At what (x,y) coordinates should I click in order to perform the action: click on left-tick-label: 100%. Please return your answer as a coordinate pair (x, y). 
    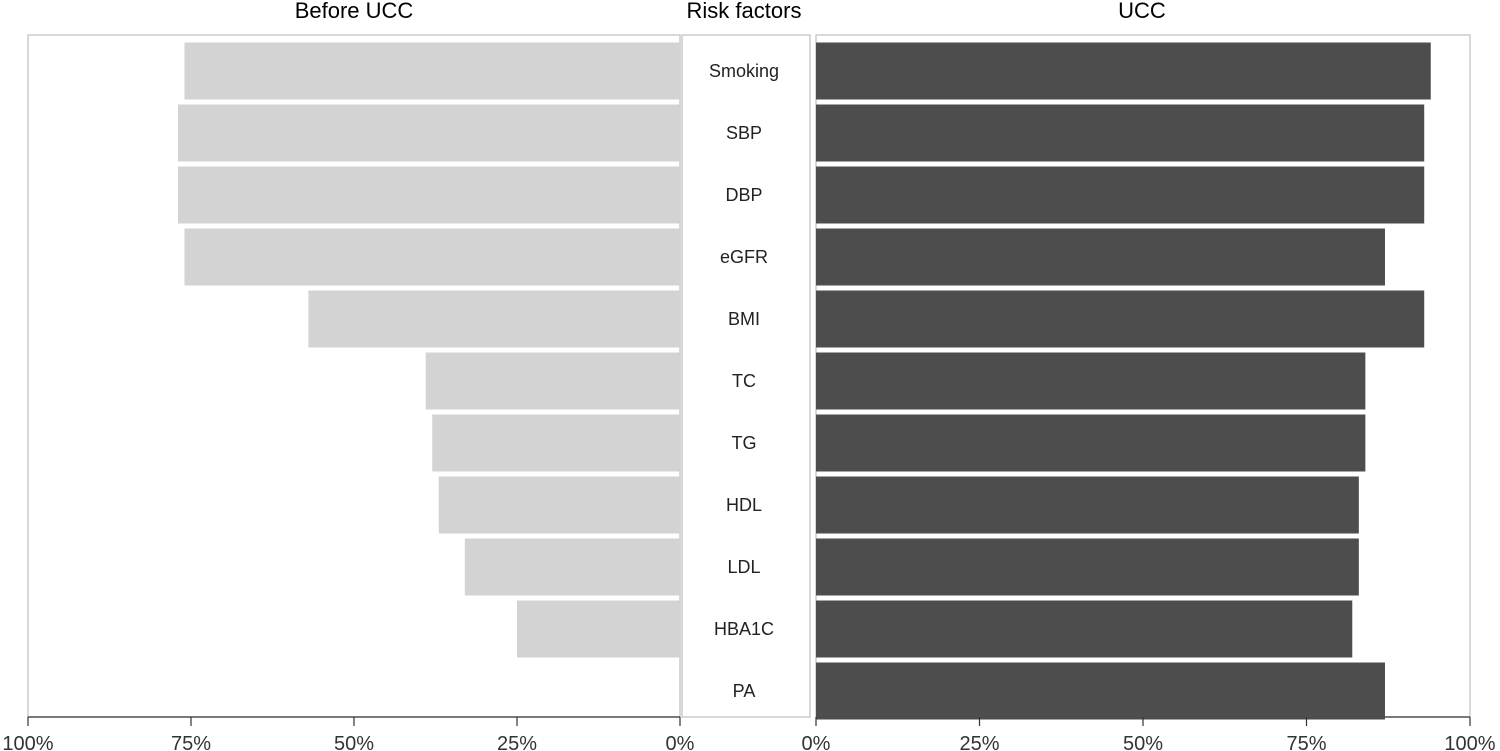
    Looking at the image, I should click on (27, 742).